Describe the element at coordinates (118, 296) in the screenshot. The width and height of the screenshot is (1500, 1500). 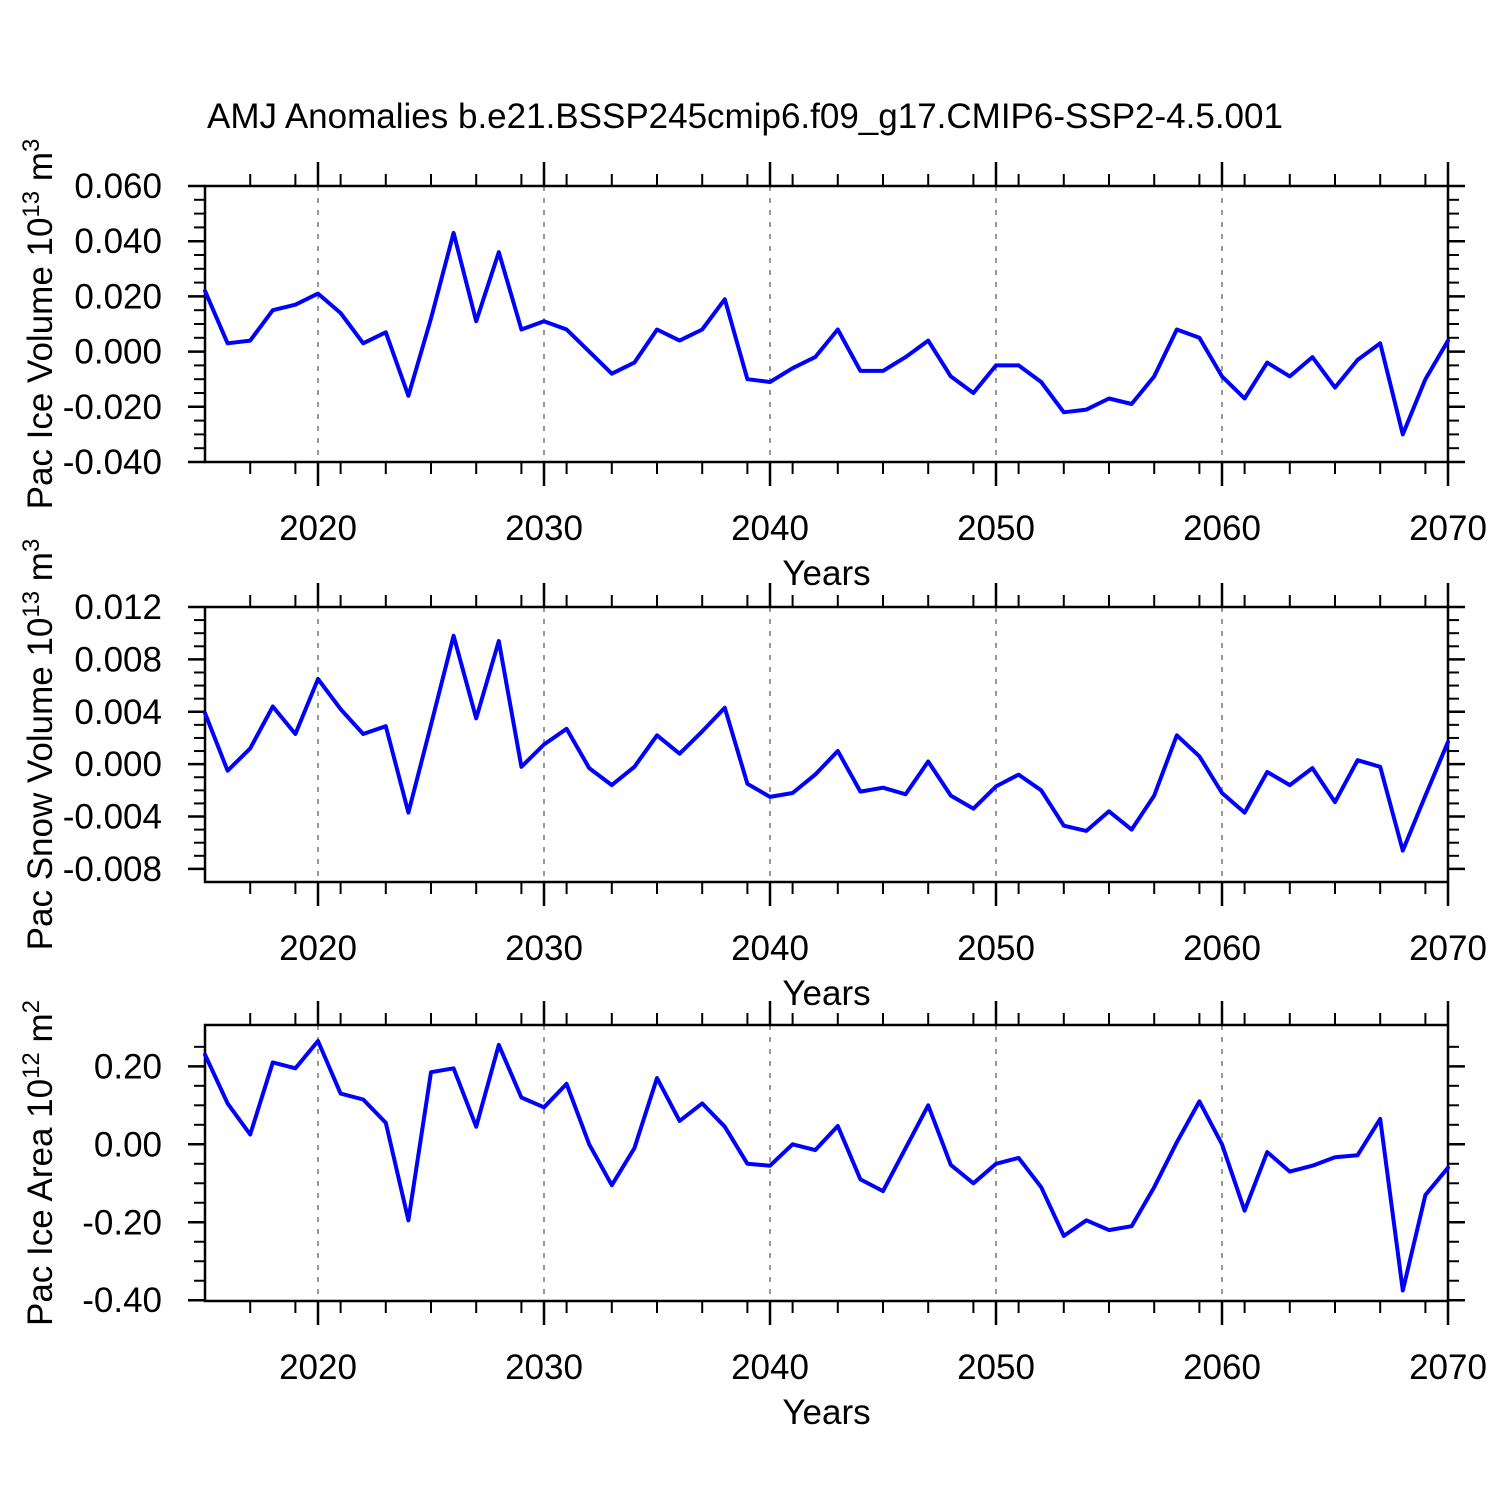
I see `y-tick-label: 0.020` at that location.